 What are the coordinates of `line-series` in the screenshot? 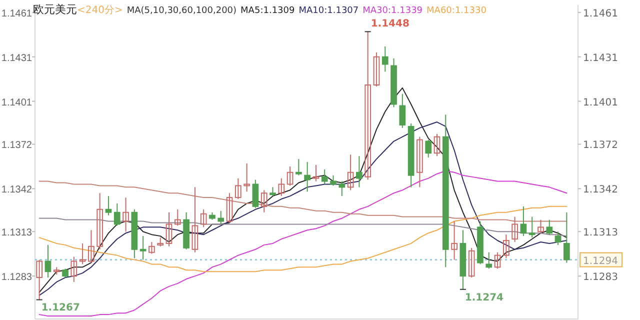 It's located at (303, 201).